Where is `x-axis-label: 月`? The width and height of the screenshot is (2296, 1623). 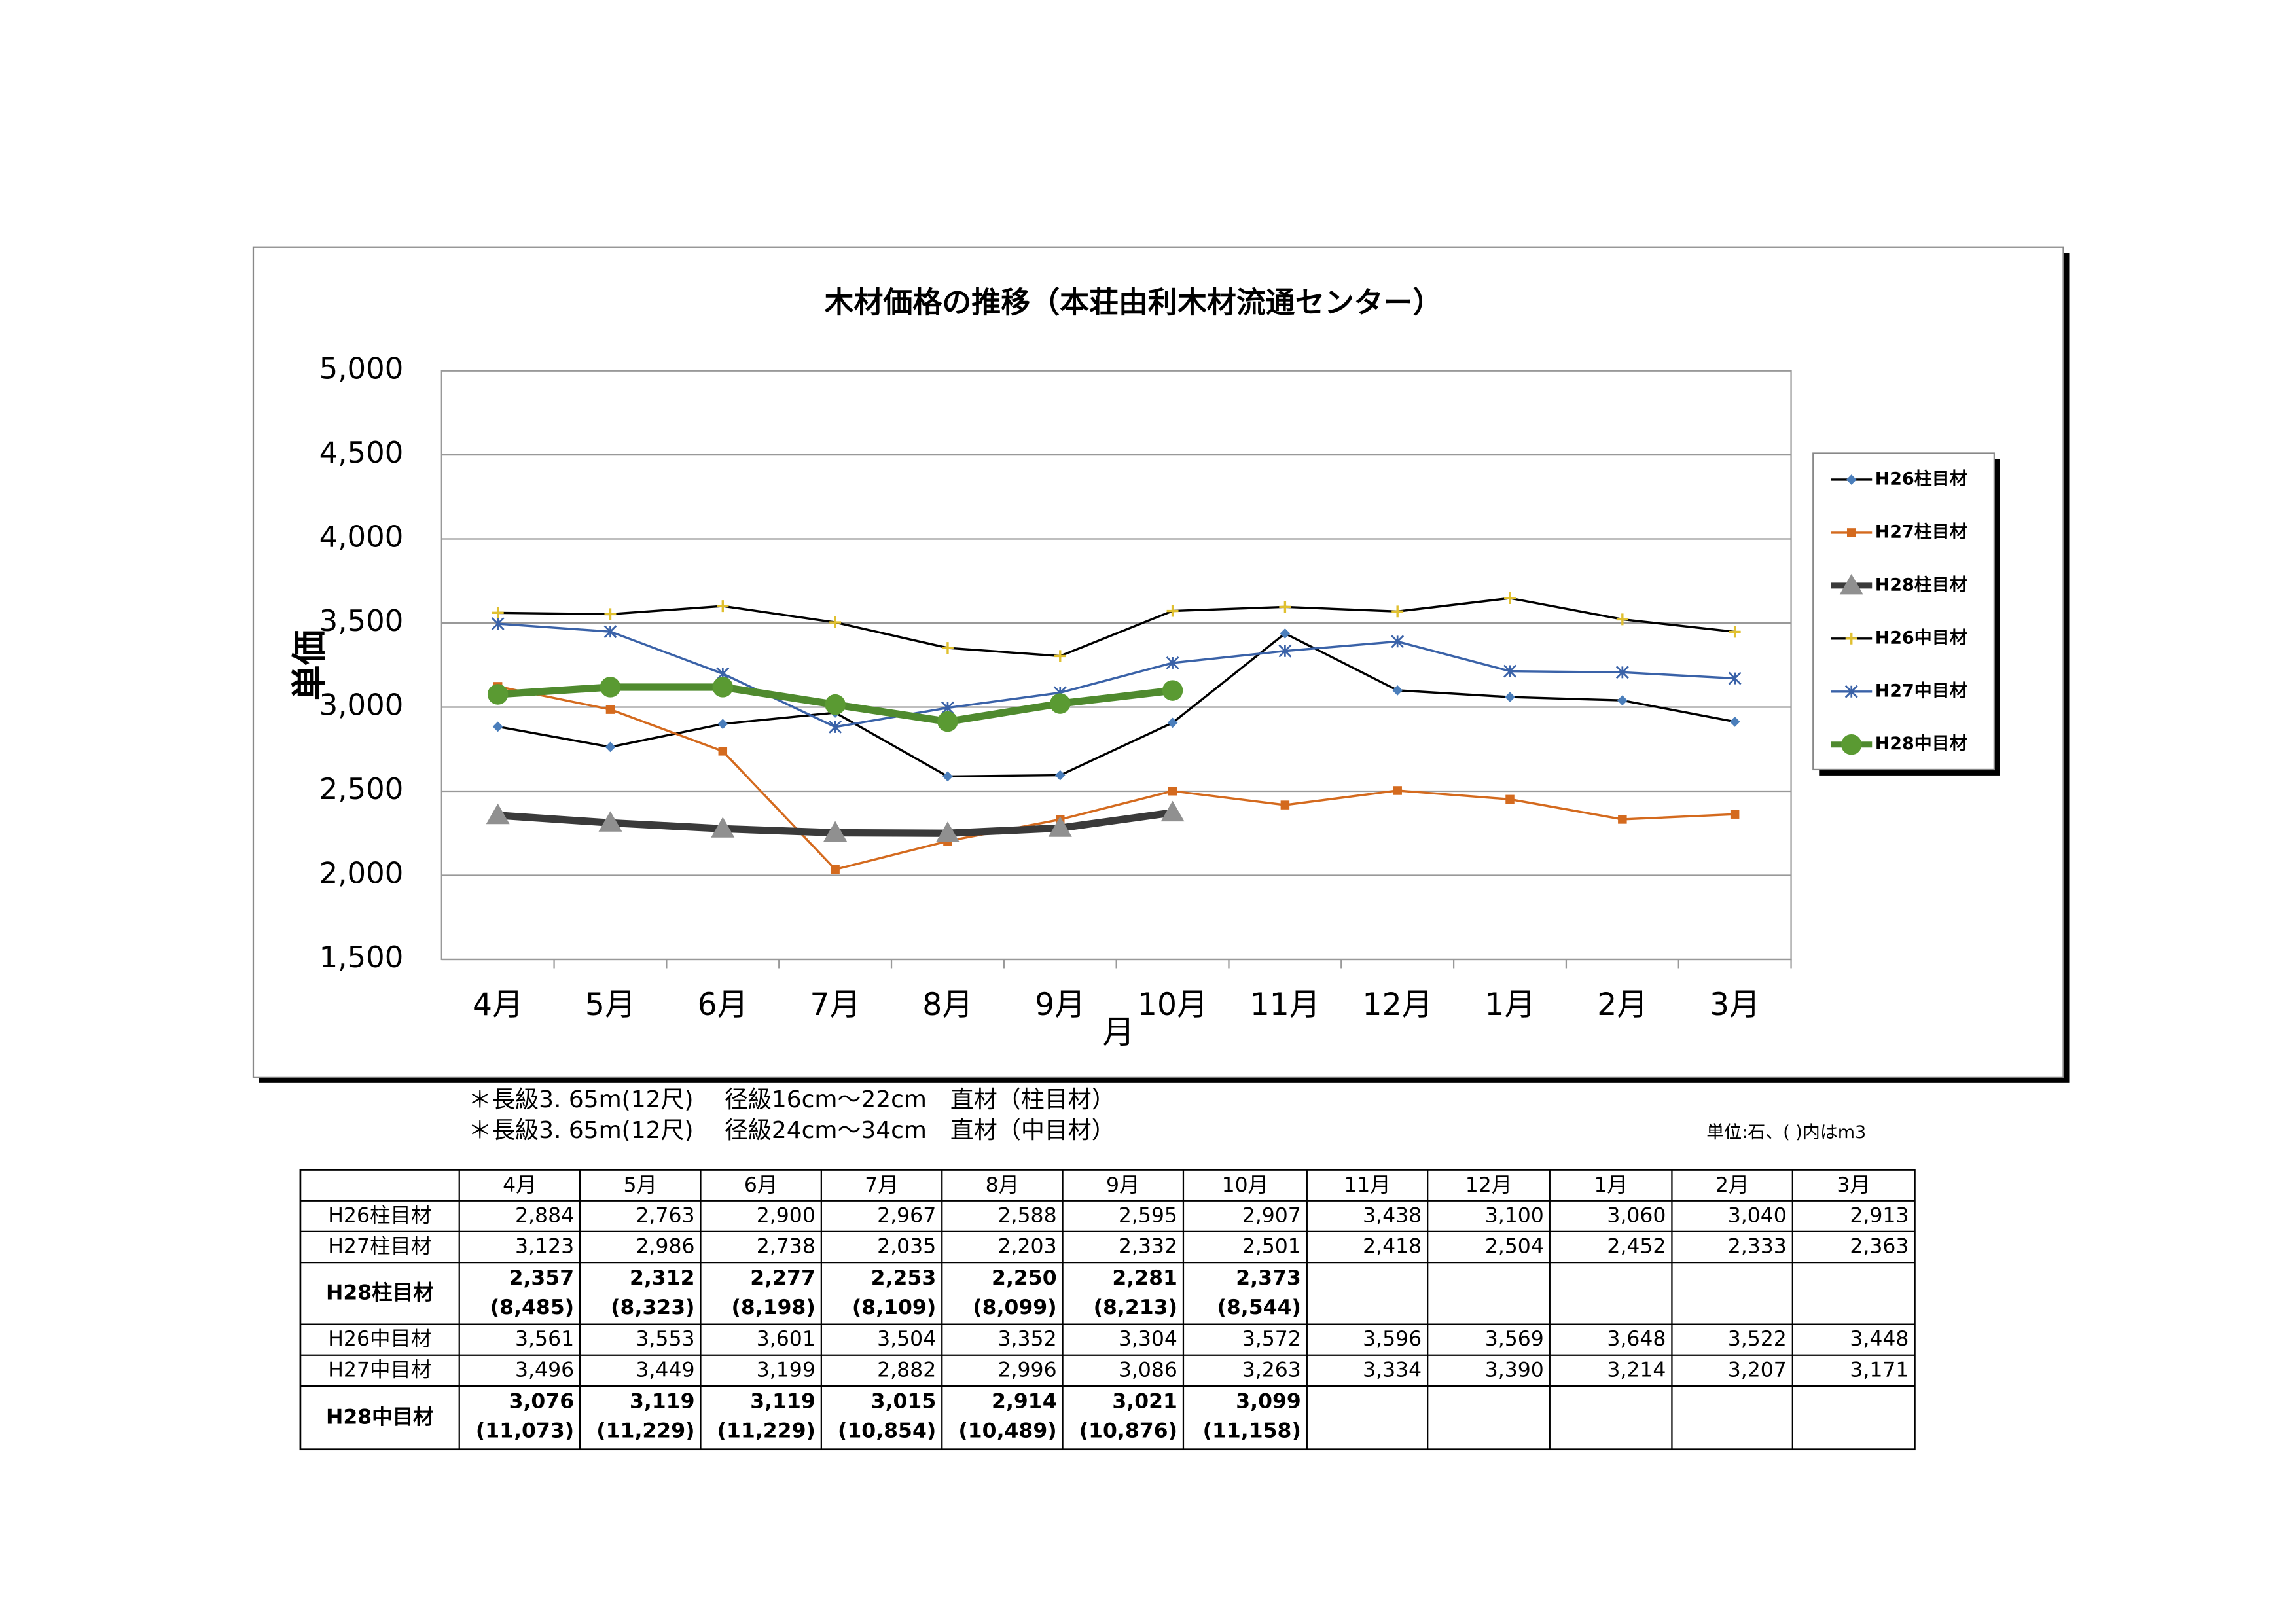 x-axis-label: 月 is located at coordinates (1118, 1032).